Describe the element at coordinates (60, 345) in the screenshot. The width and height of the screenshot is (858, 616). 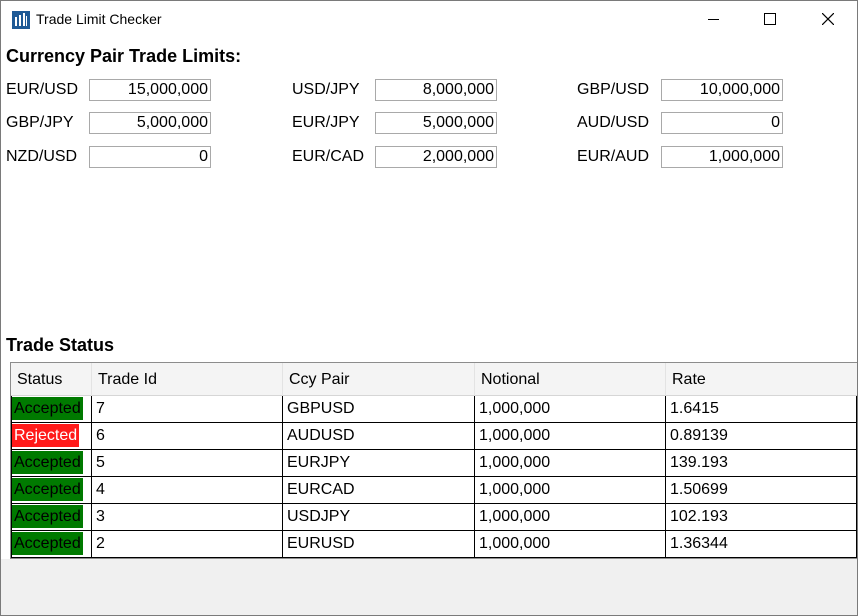
I see `trade-status-heading: Trade Status` at that location.